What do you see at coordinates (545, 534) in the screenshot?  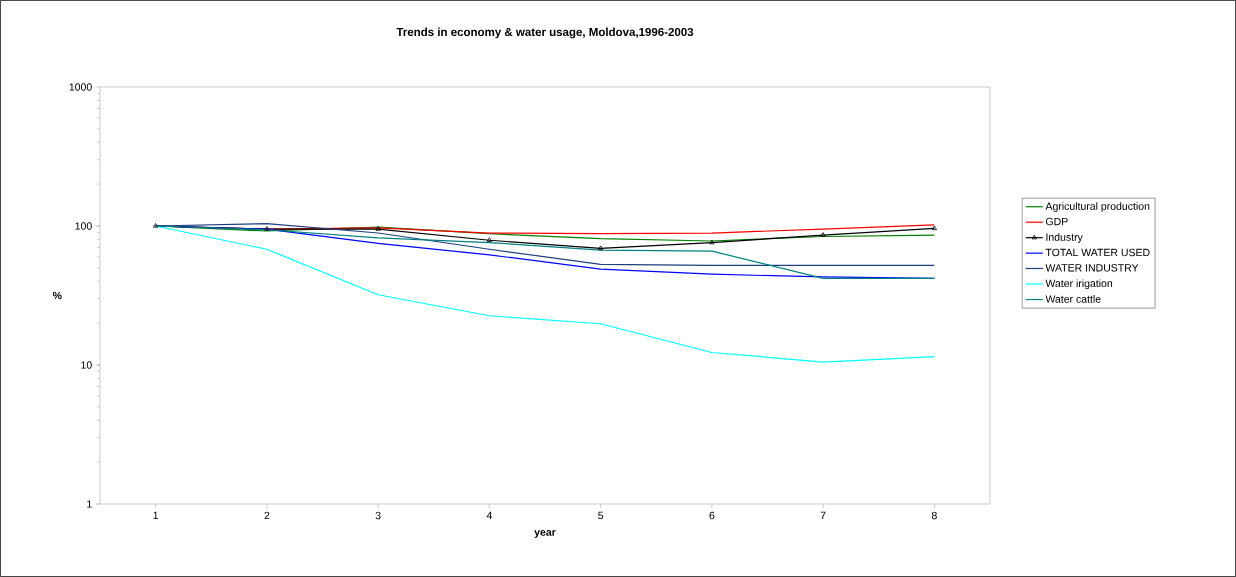 I see `x-axis-title: year` at bounding box center [545, 534].